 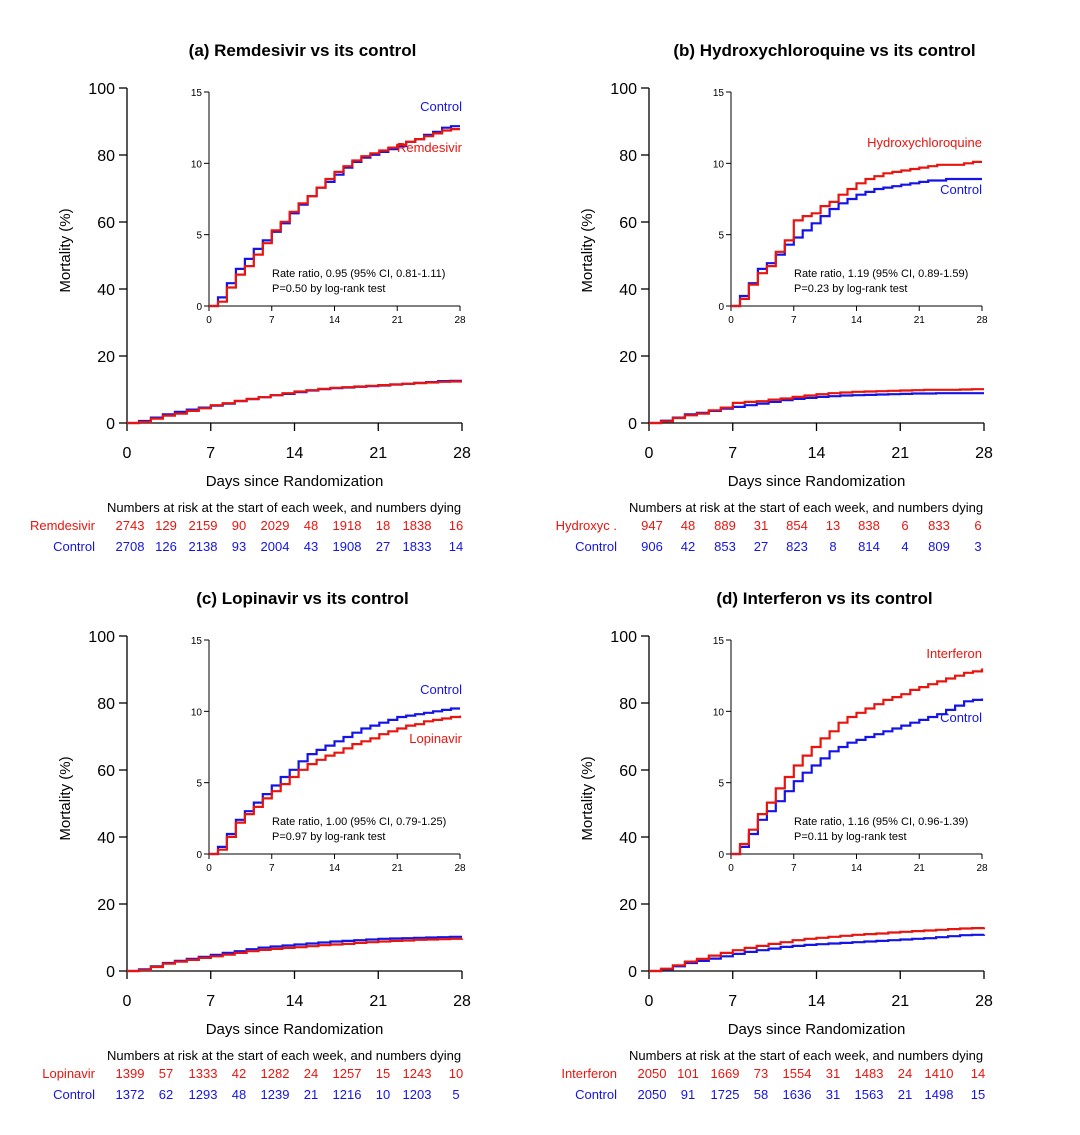 I want to click on risk-cell: 1410, so click(x=939, y=1073).